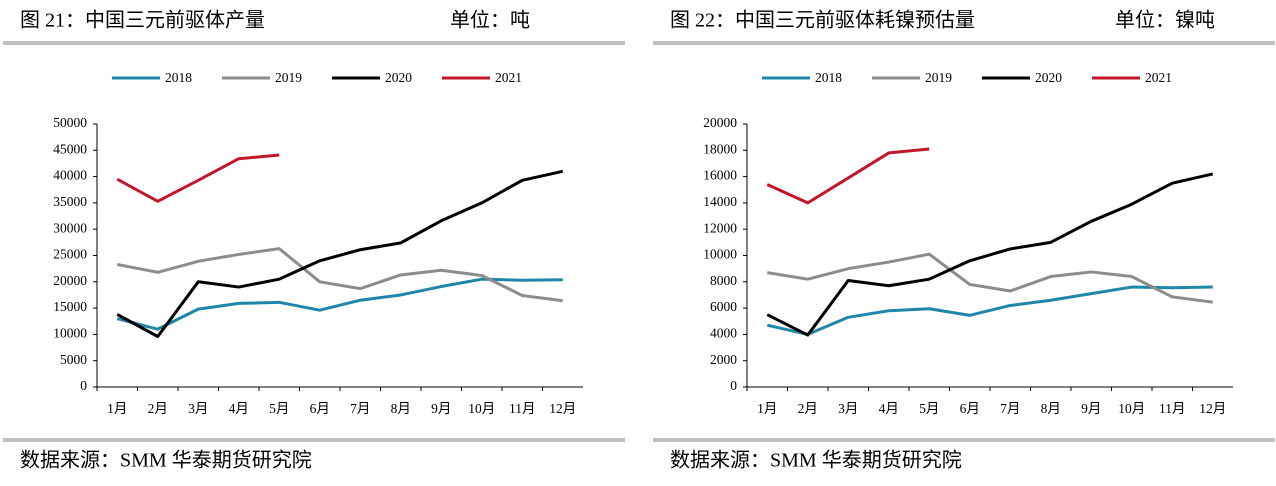 The height and width of the screenshot is (486, 1276). What do you see at coordinates (720, 175) in the screenshot?
I see `y-tick-label: 16000` at bounding box center [720, 175].